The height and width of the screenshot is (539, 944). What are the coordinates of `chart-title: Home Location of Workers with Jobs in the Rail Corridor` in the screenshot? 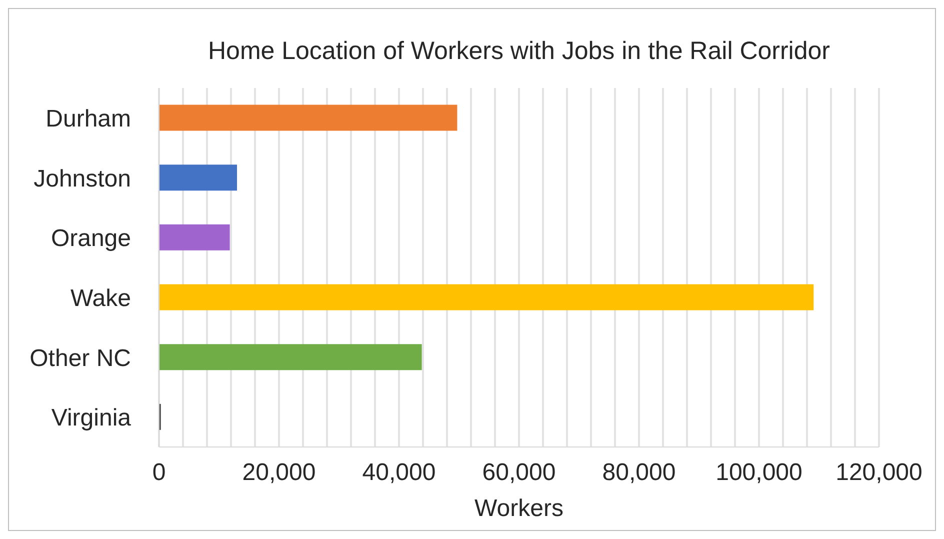 It's located at (518, 51).